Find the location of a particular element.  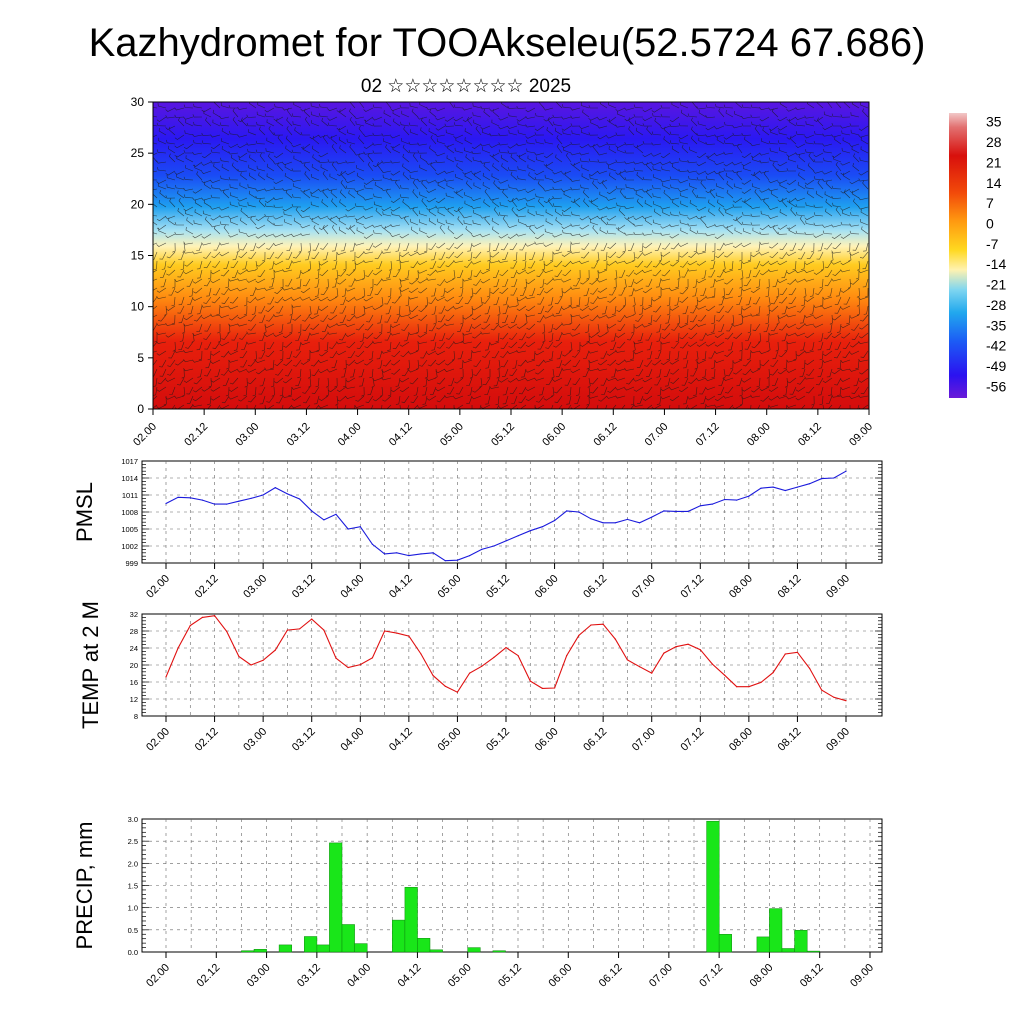

x-tick-label: 06.00 is located at coordinates (554, 435).